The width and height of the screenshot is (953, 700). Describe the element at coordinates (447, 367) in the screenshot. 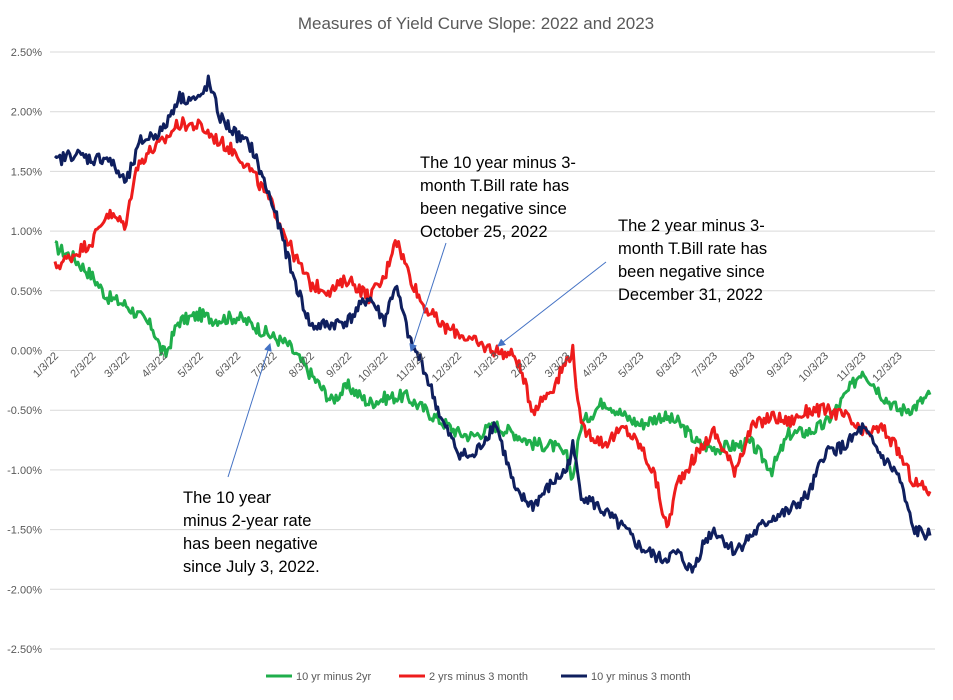

I see `x-tick-label: 12/3/22` at that location.